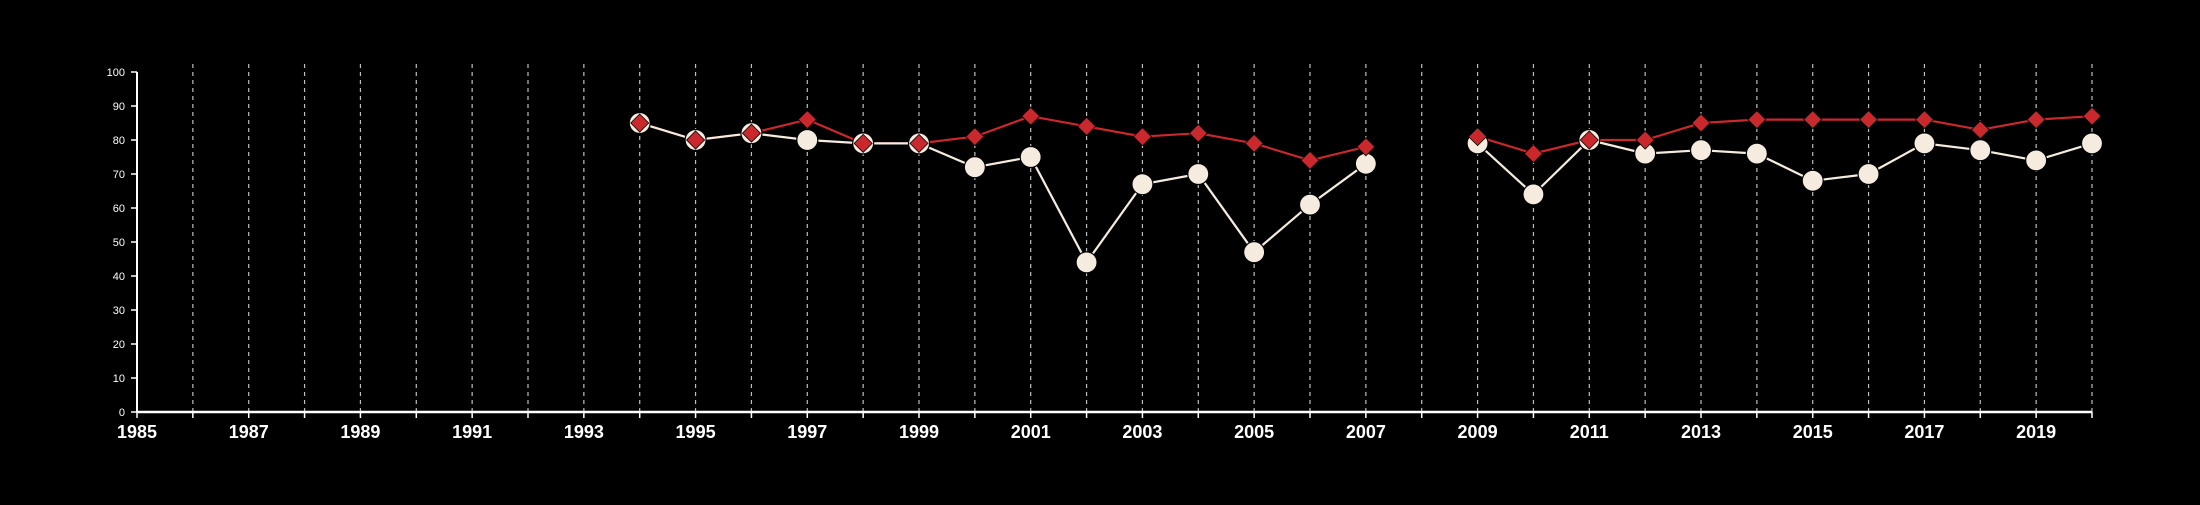 The image size is (2200, 505). Describe the element at coordinates (1366, 147) in the screenshot. I see `series-1-point-2007` at that location.